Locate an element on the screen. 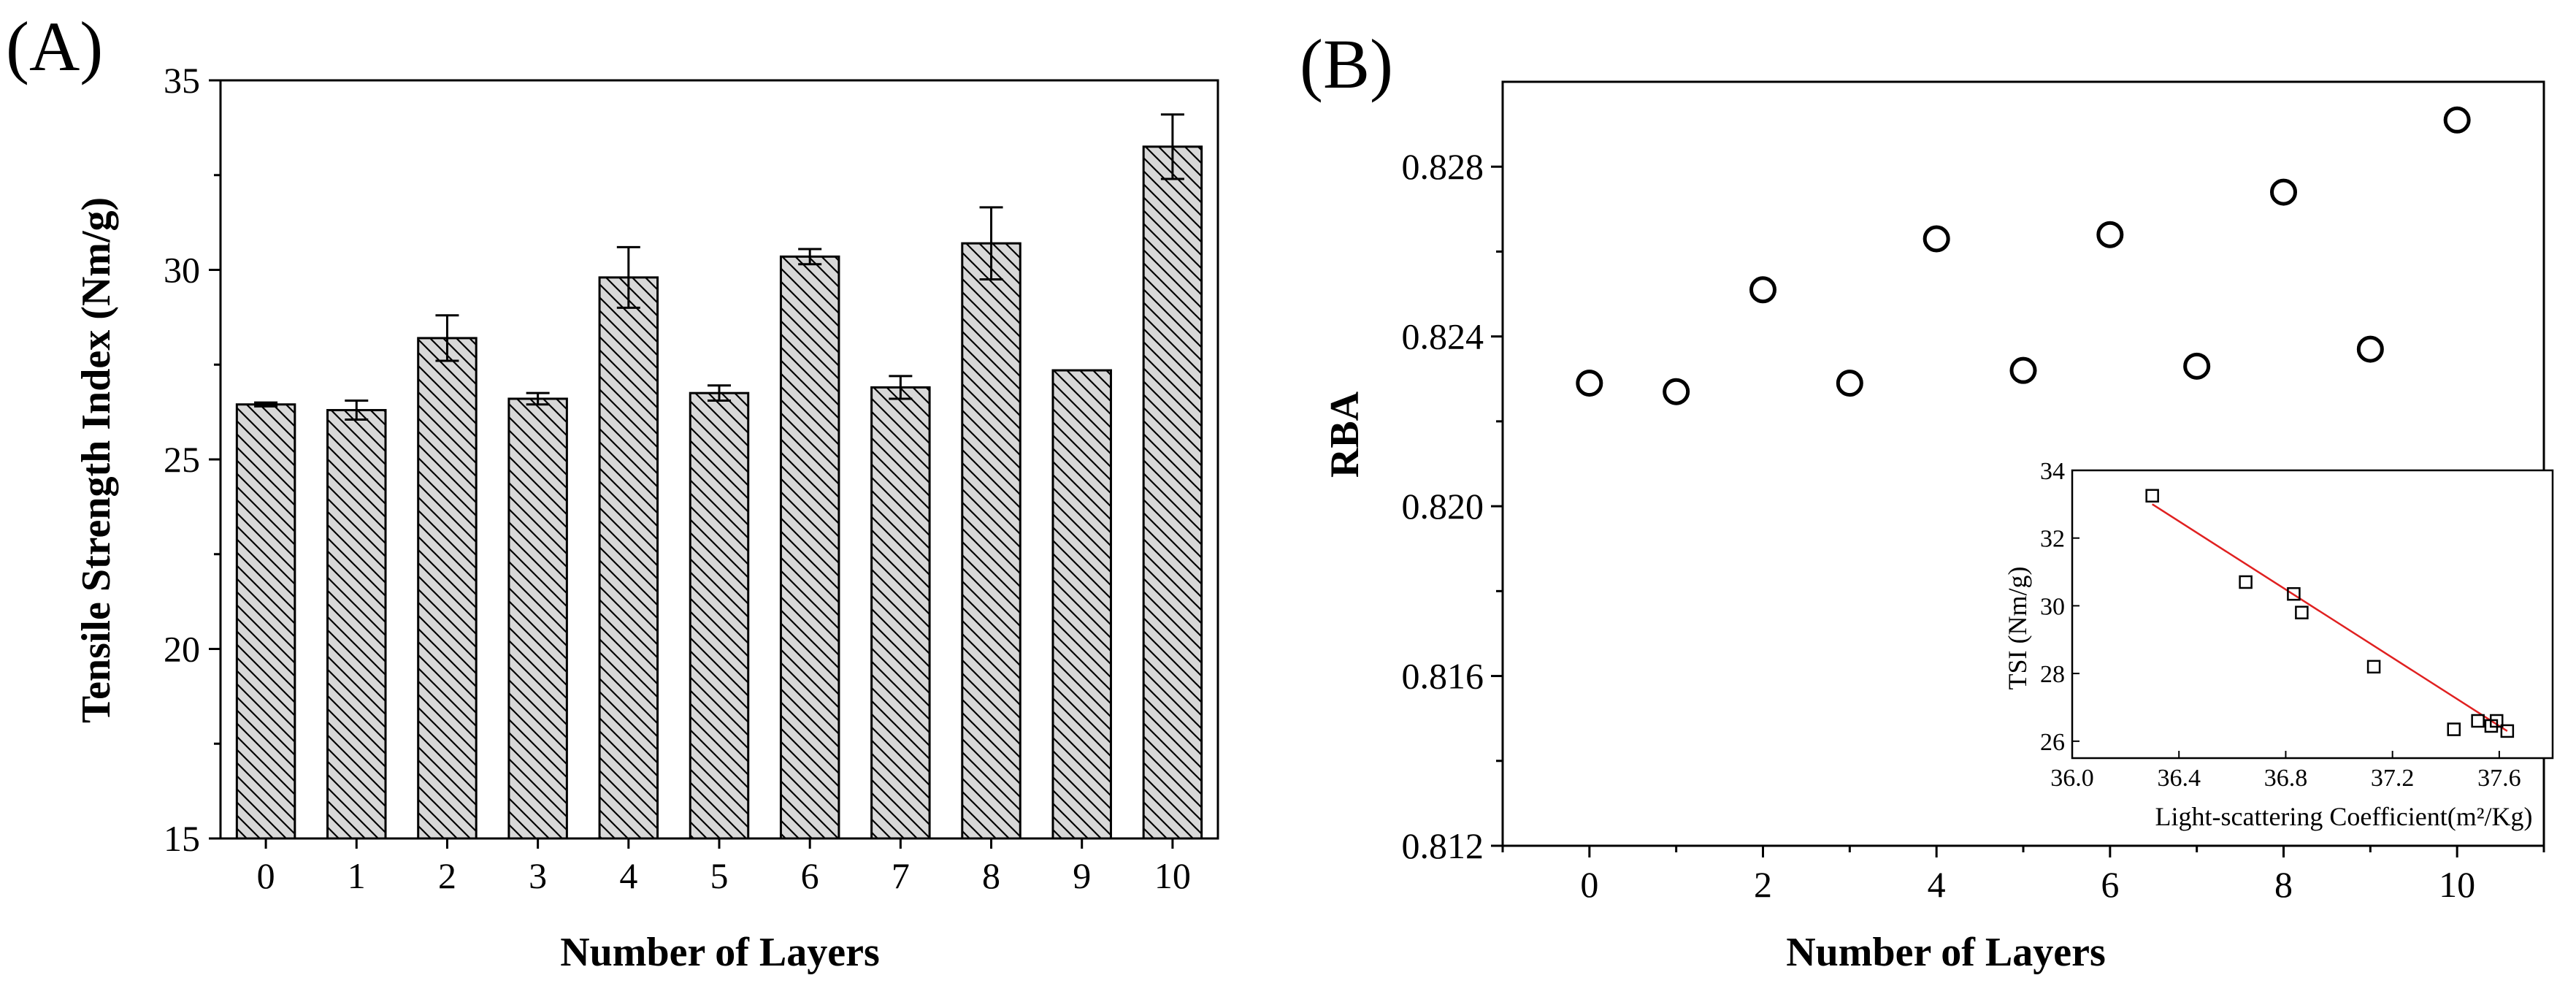 The height and width of the screenshot is (986, 2576). b-y-tick-label-0.820: 0.820 is located at coordinates (1443, 506).